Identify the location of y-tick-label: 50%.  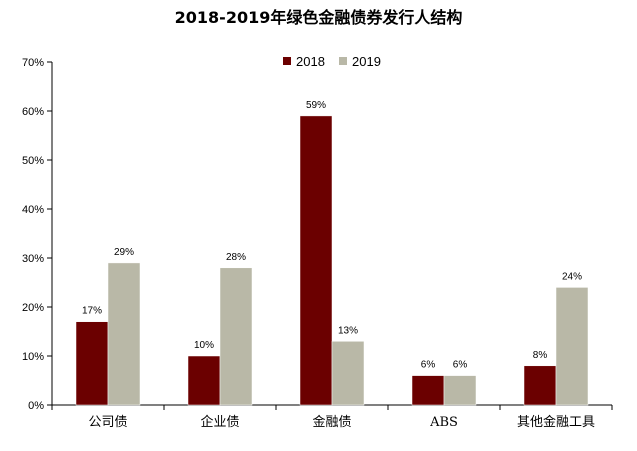
(33, 161).